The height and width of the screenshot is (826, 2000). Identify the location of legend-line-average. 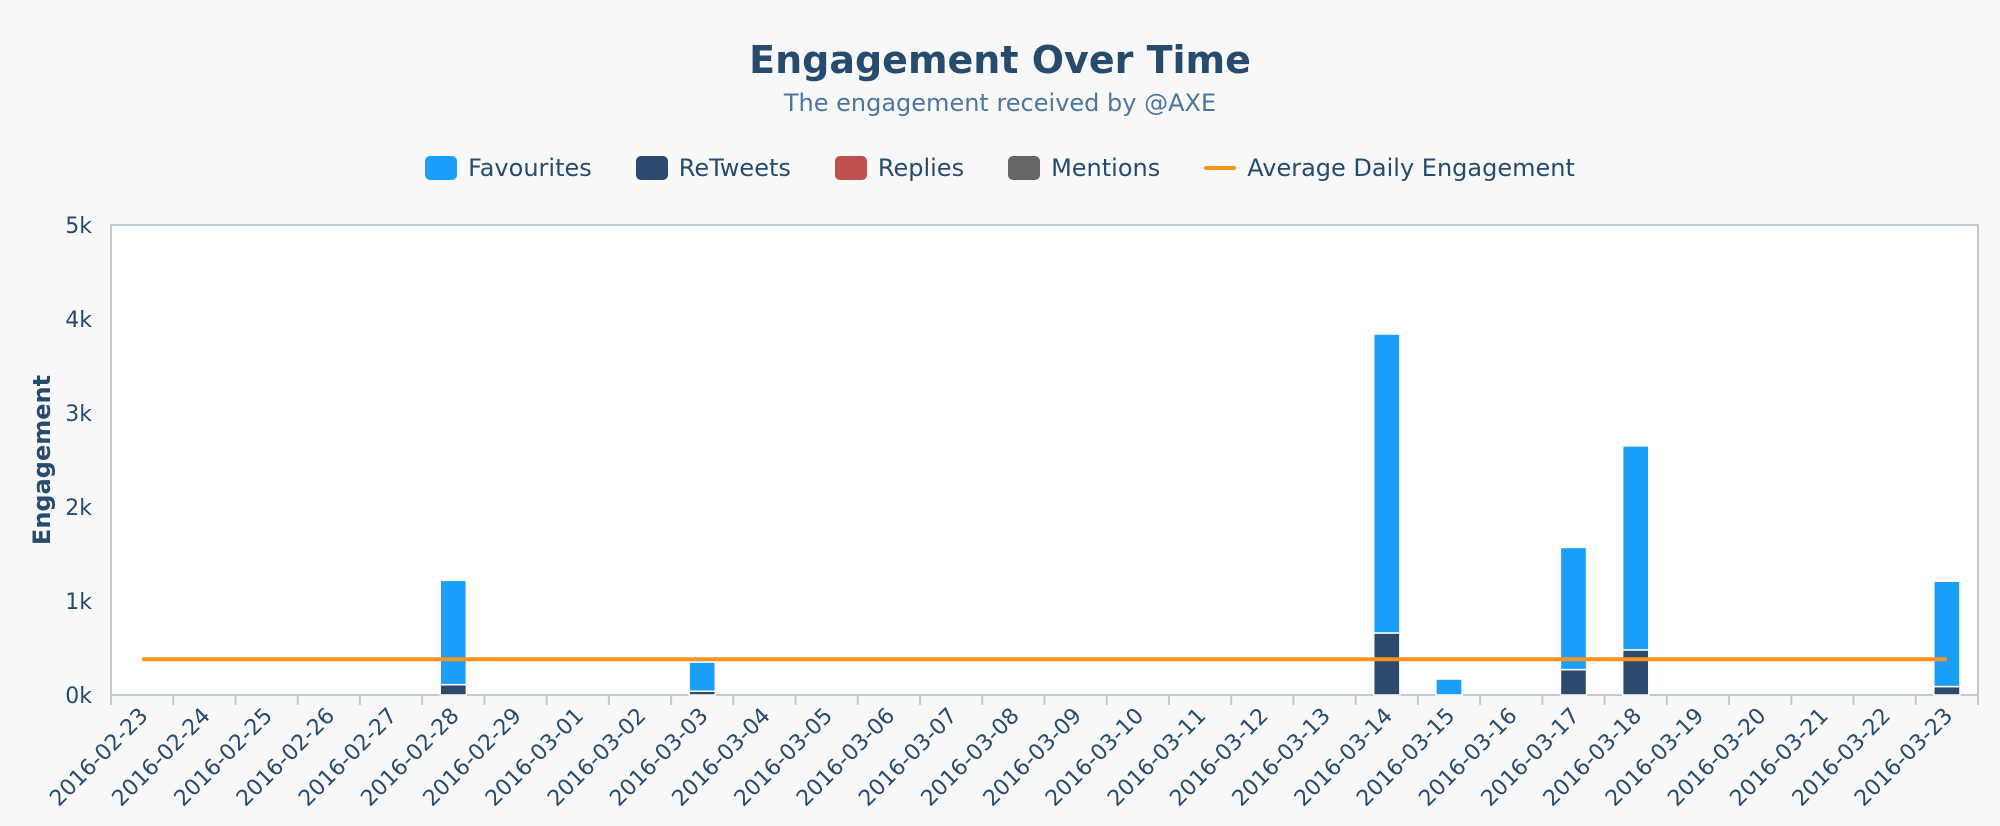
(1220, 168).